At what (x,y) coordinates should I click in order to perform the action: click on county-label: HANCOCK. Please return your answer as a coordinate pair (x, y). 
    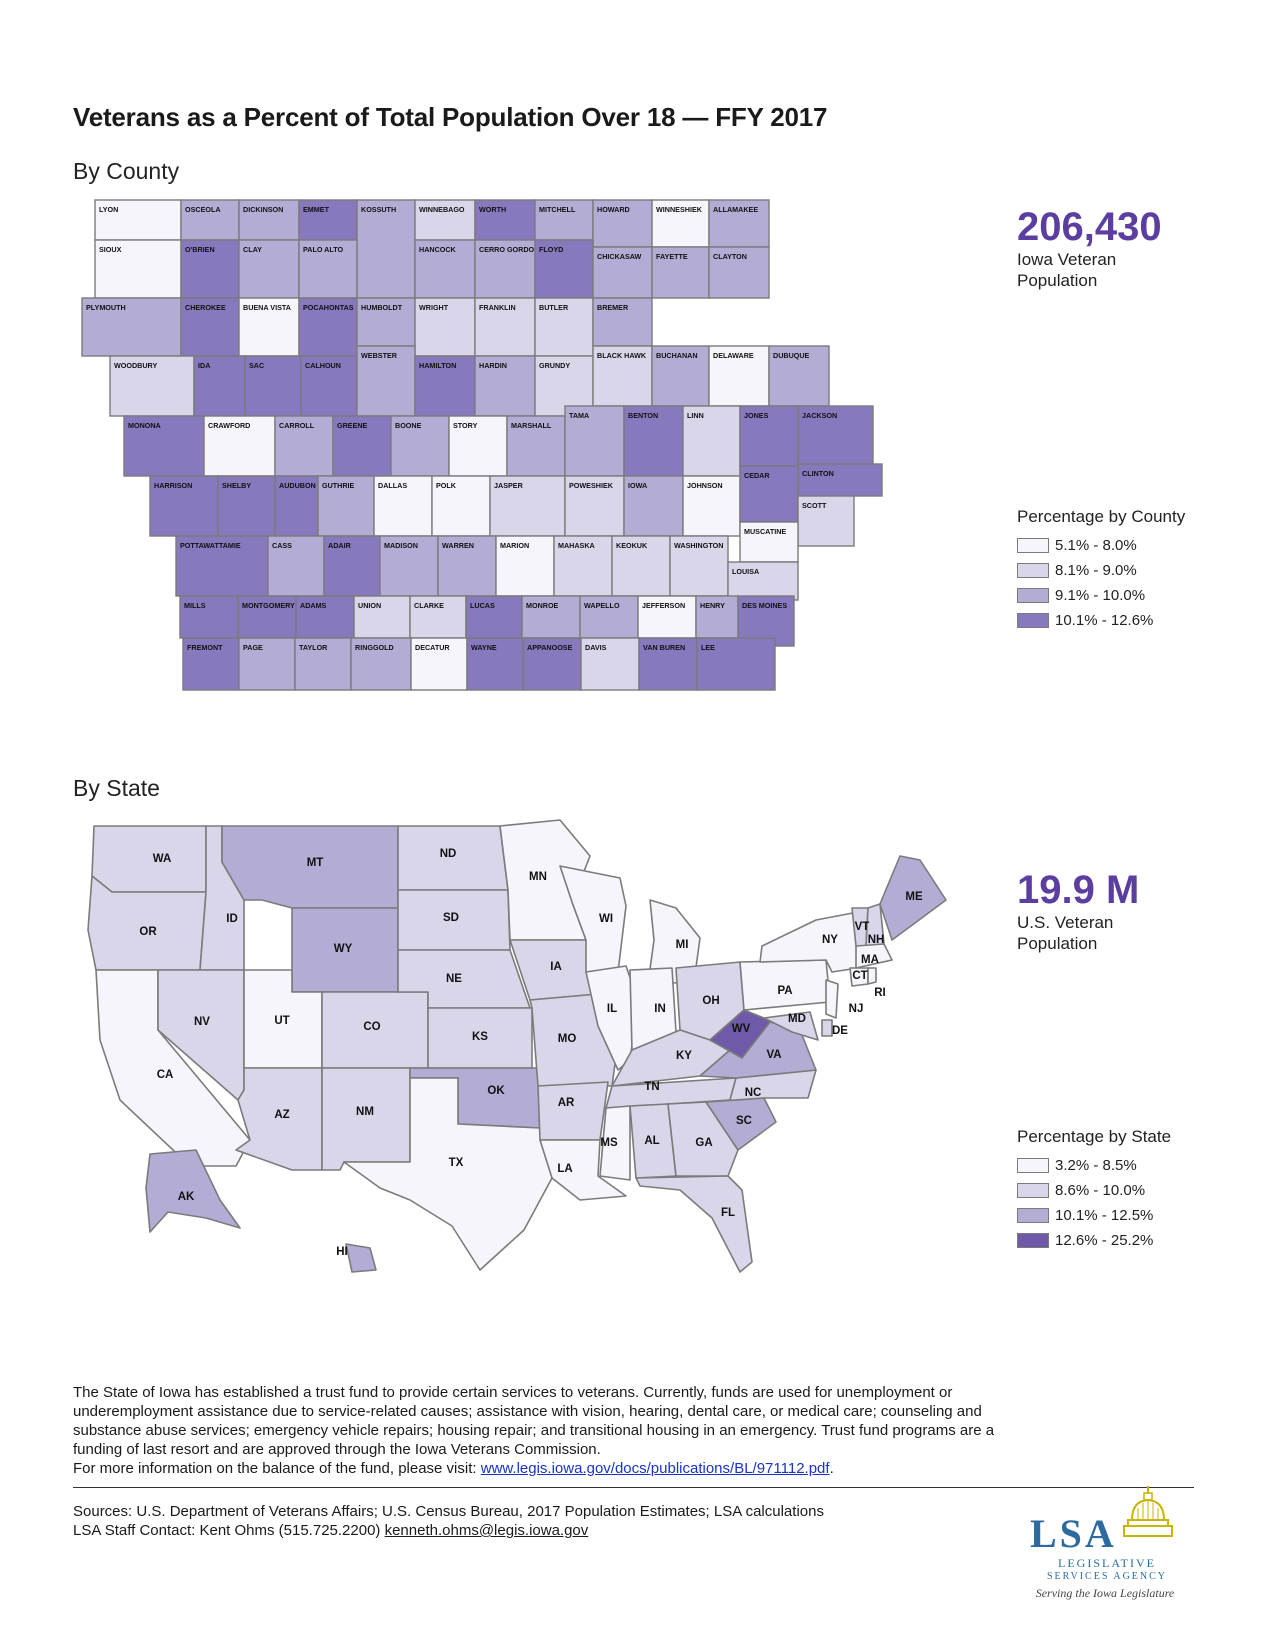
    Looking at the image, I should click on (438, 249).